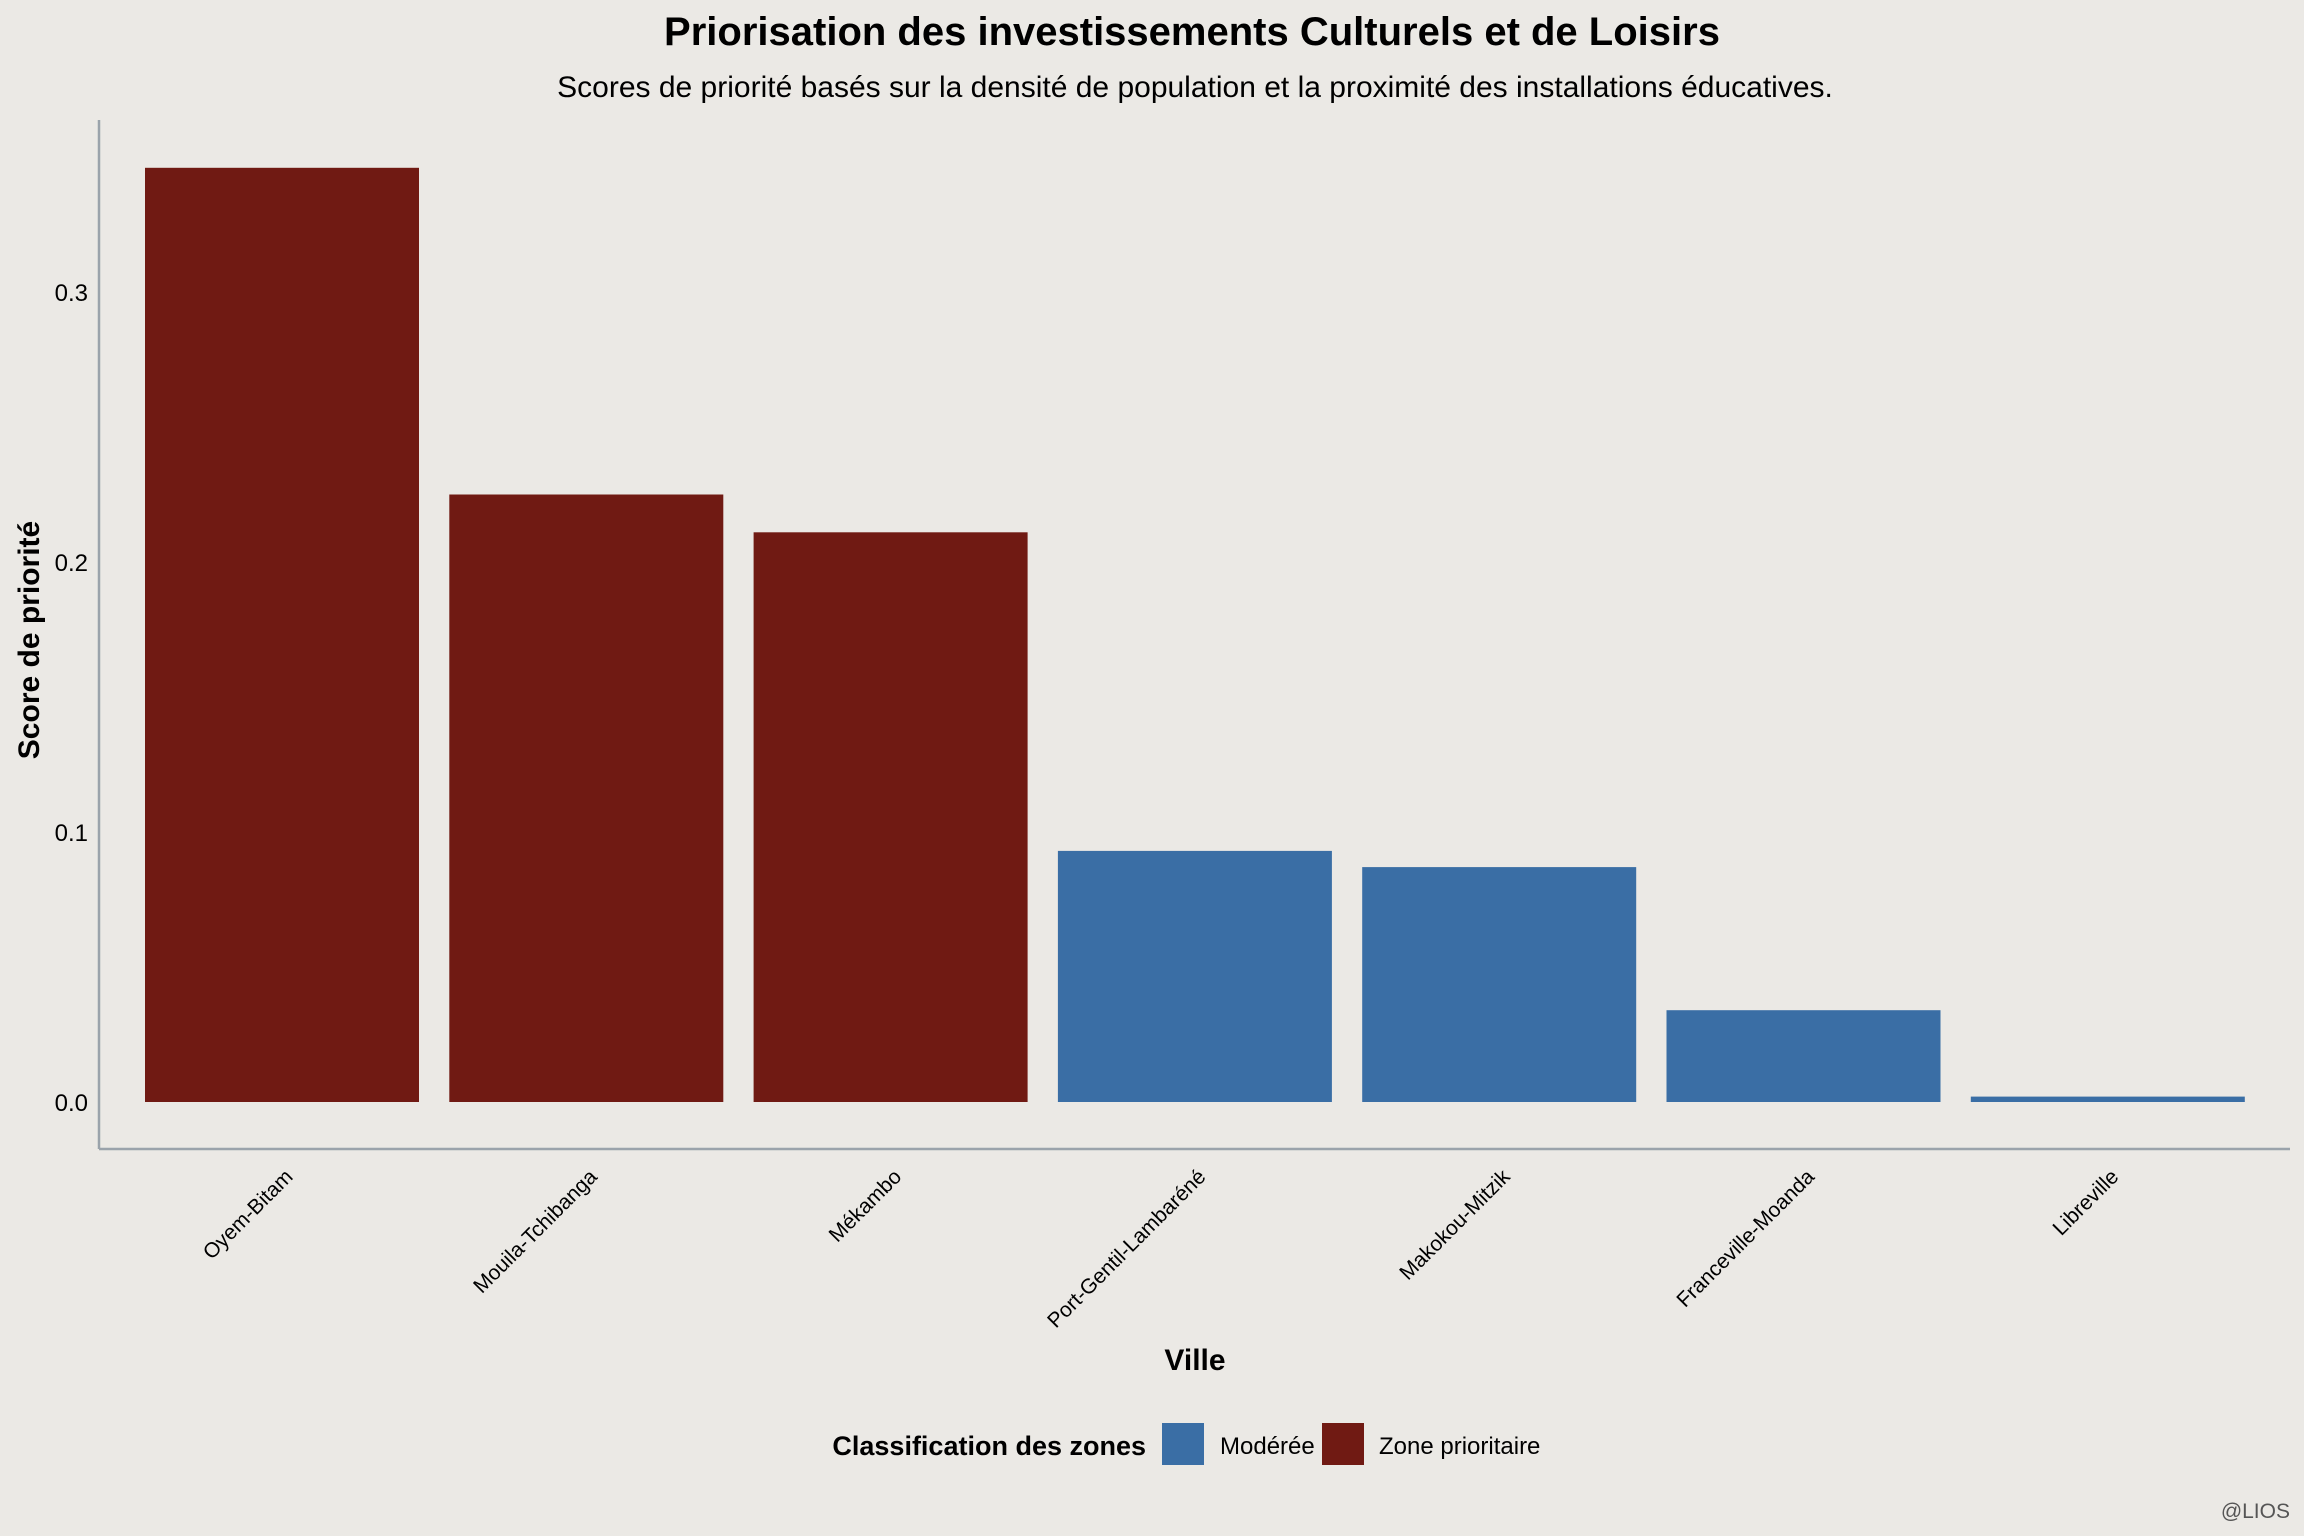  Describe the element at coordinates (1745, 1238) in the screenshot. I see `x-tick-label: Franceville-Moanda` at that location.